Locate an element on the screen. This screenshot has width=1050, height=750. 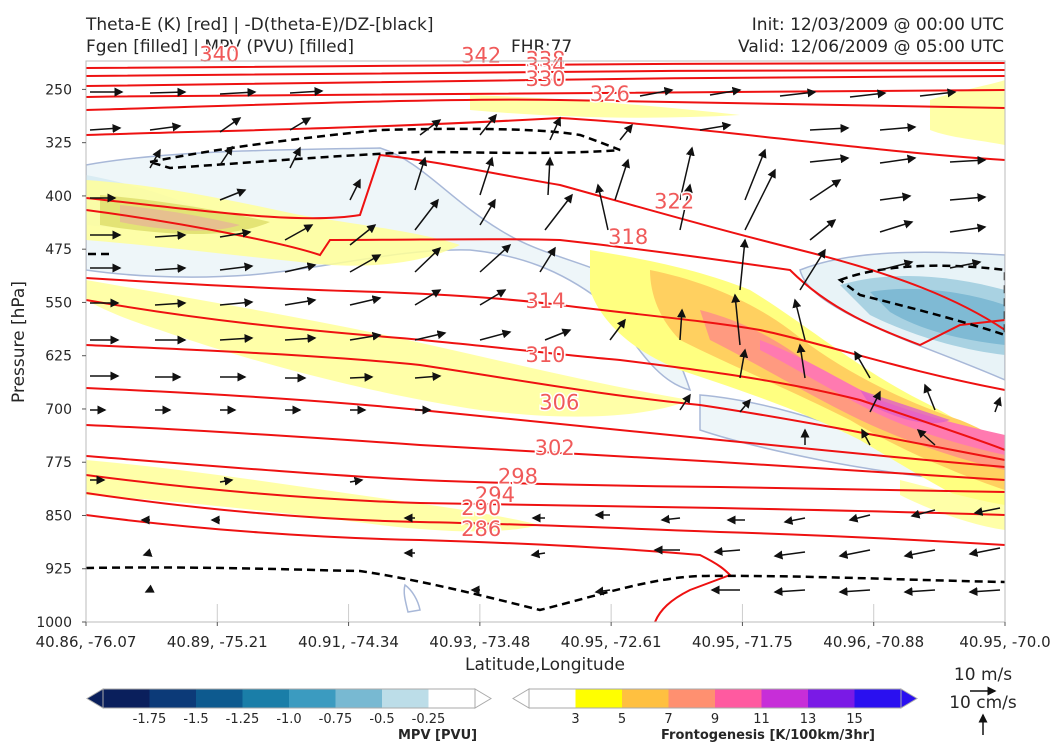
vector-ref-vertical-label: 10 cm/s is located at coordinates (983, 703).